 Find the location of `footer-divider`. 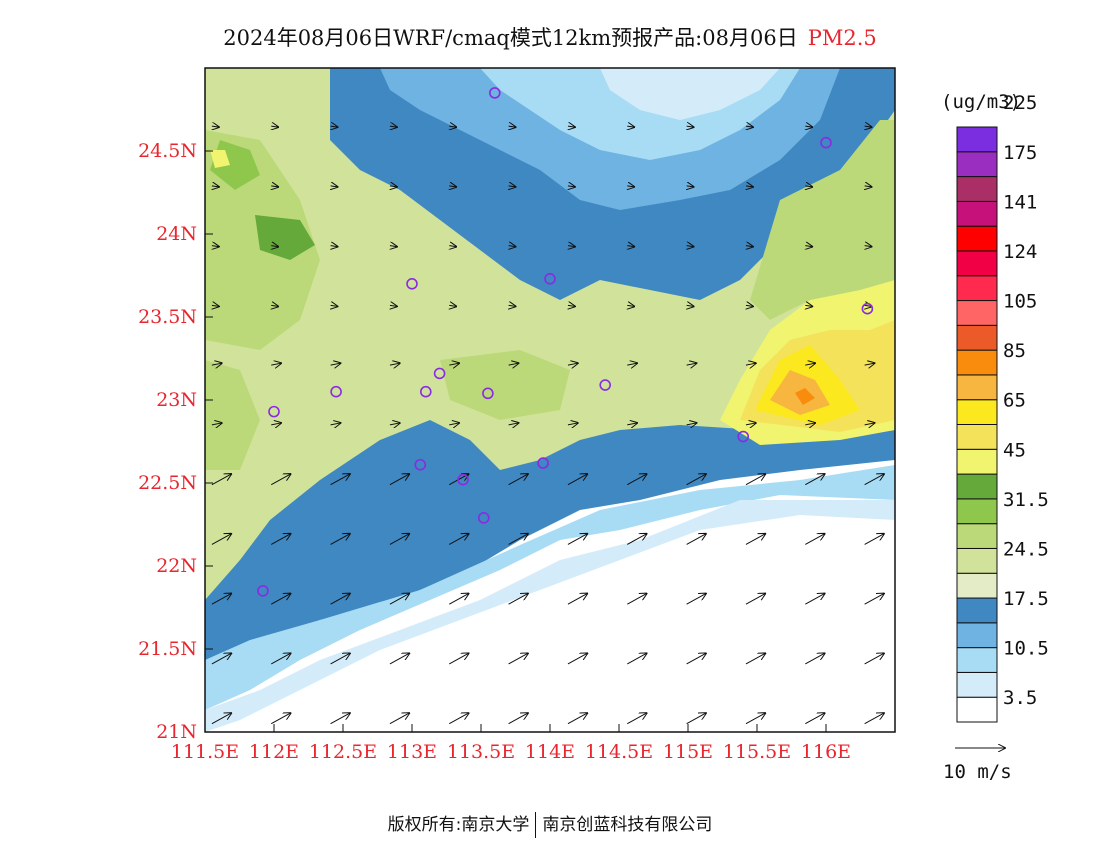

footer-divider is located at coordinates (536, 825).